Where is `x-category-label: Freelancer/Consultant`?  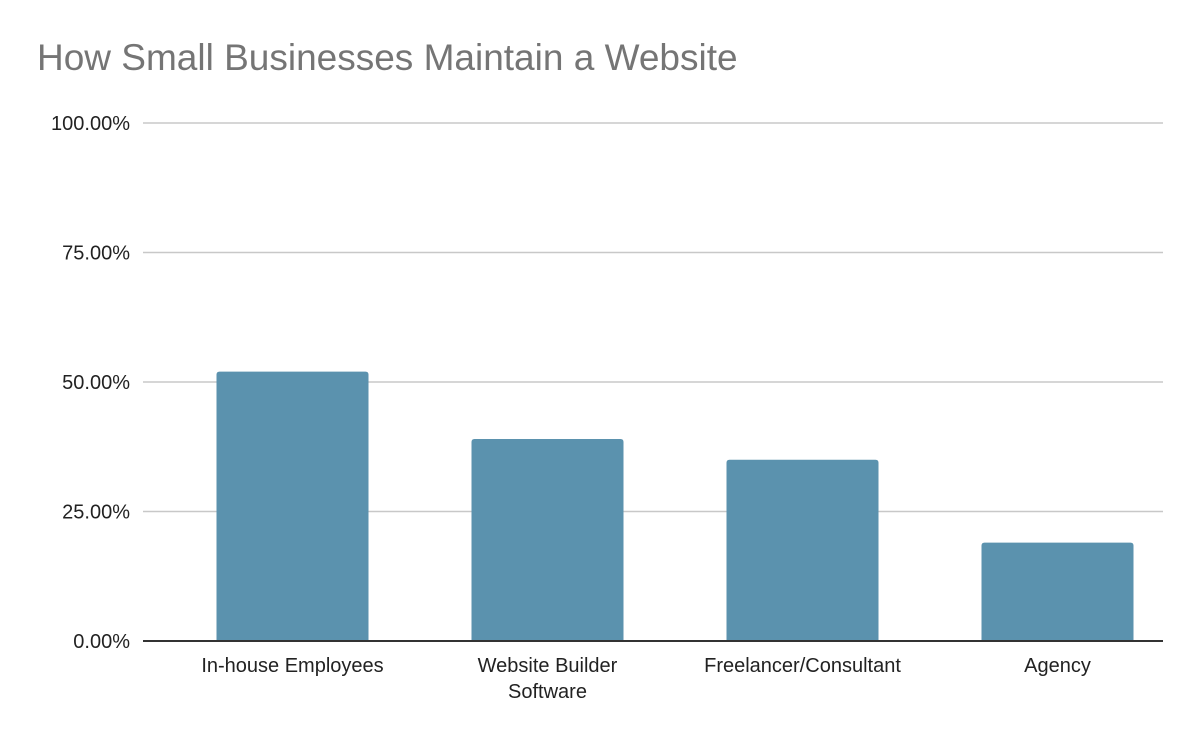 x-category-label: Freelancer/Consultant is located at coordinates (802, 666).